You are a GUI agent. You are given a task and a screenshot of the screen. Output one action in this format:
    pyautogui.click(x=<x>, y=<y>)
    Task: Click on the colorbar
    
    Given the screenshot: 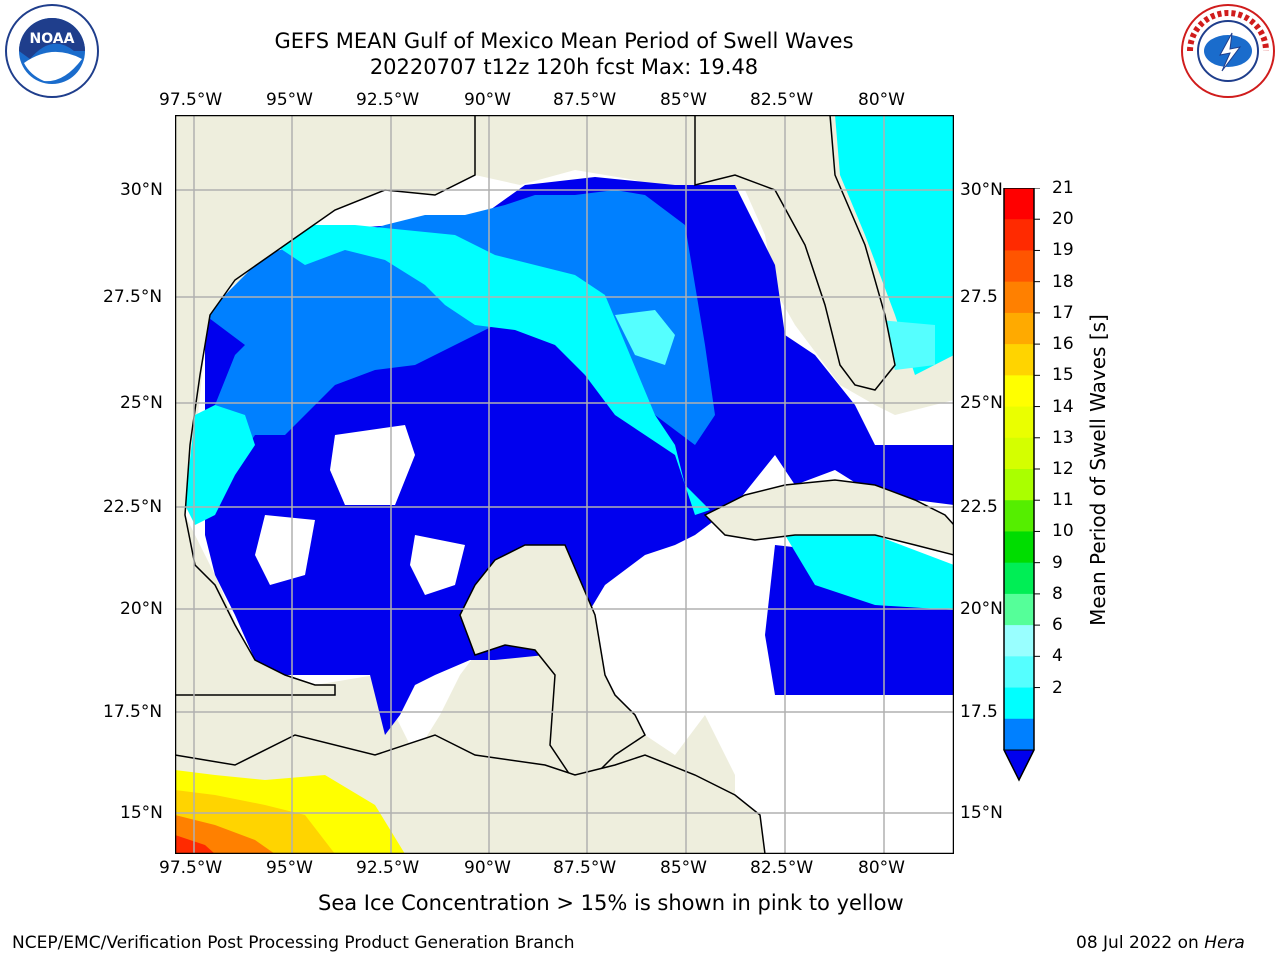 What is the action you would take?
    pyautogui.click(x=1021, y=485)
    